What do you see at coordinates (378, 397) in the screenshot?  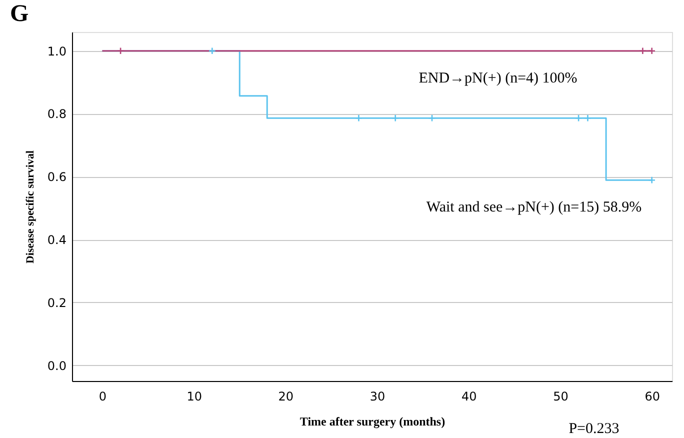 I see `x-tick-label: 30` at bounding box center [378, 397].